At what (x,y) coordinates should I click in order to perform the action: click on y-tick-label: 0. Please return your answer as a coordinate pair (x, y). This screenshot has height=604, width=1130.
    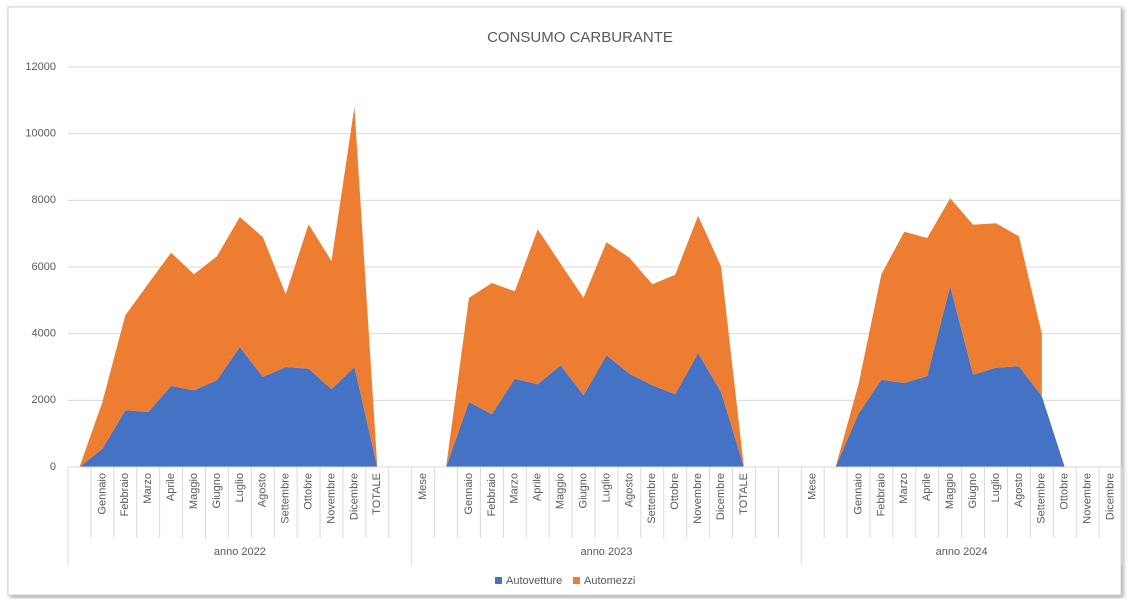
    Looking at the image, I should click on (53, 467).